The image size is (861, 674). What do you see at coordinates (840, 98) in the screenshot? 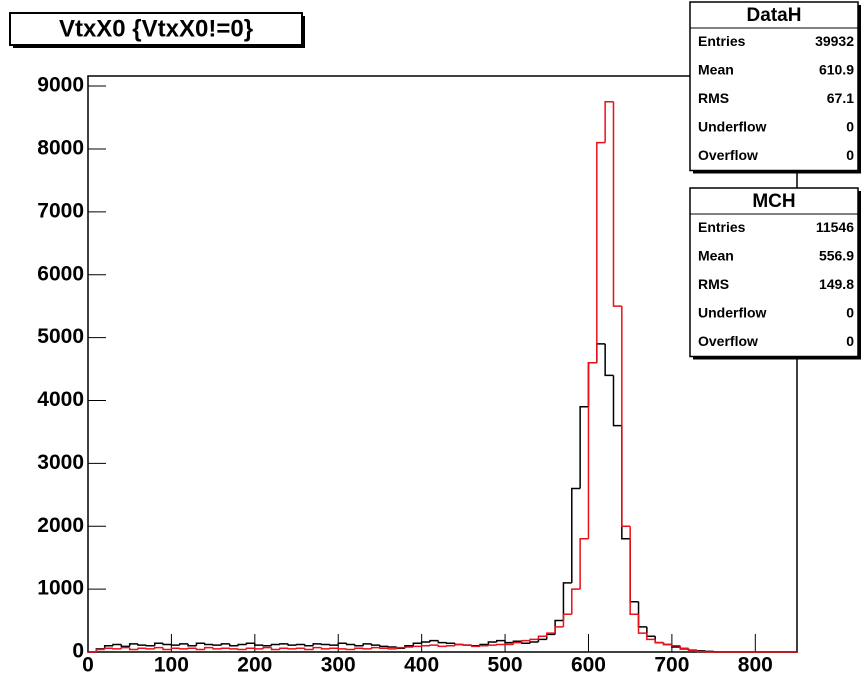
I see `stats-value: 67.1` at bounding box center [840, 98].